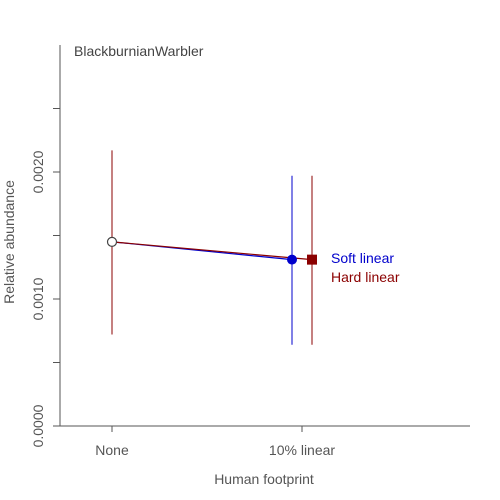 This screenshot has height=500, width=500. What do you see at coordinates (264, 479) in the screenshot?
I see `x-axis-title: Human footprint` at bounding box center [264, 479].